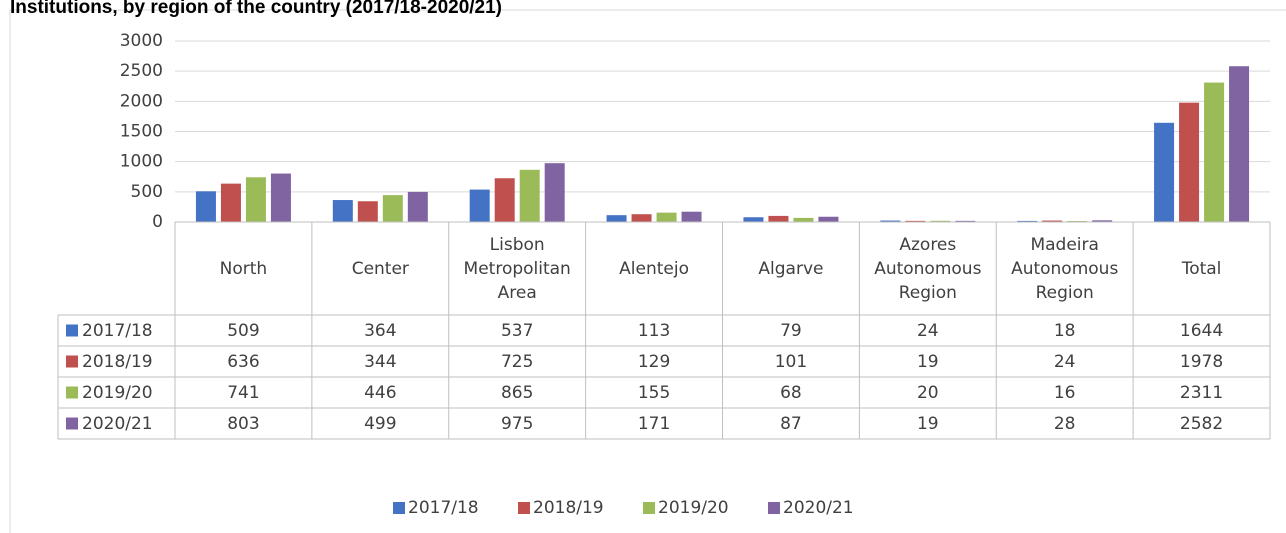 This screenshot has height=533, width=1286. What do you see at coordinates (791, 392) in the screenshot?
I see `table-value: 68` at bounding box center [791, 392].